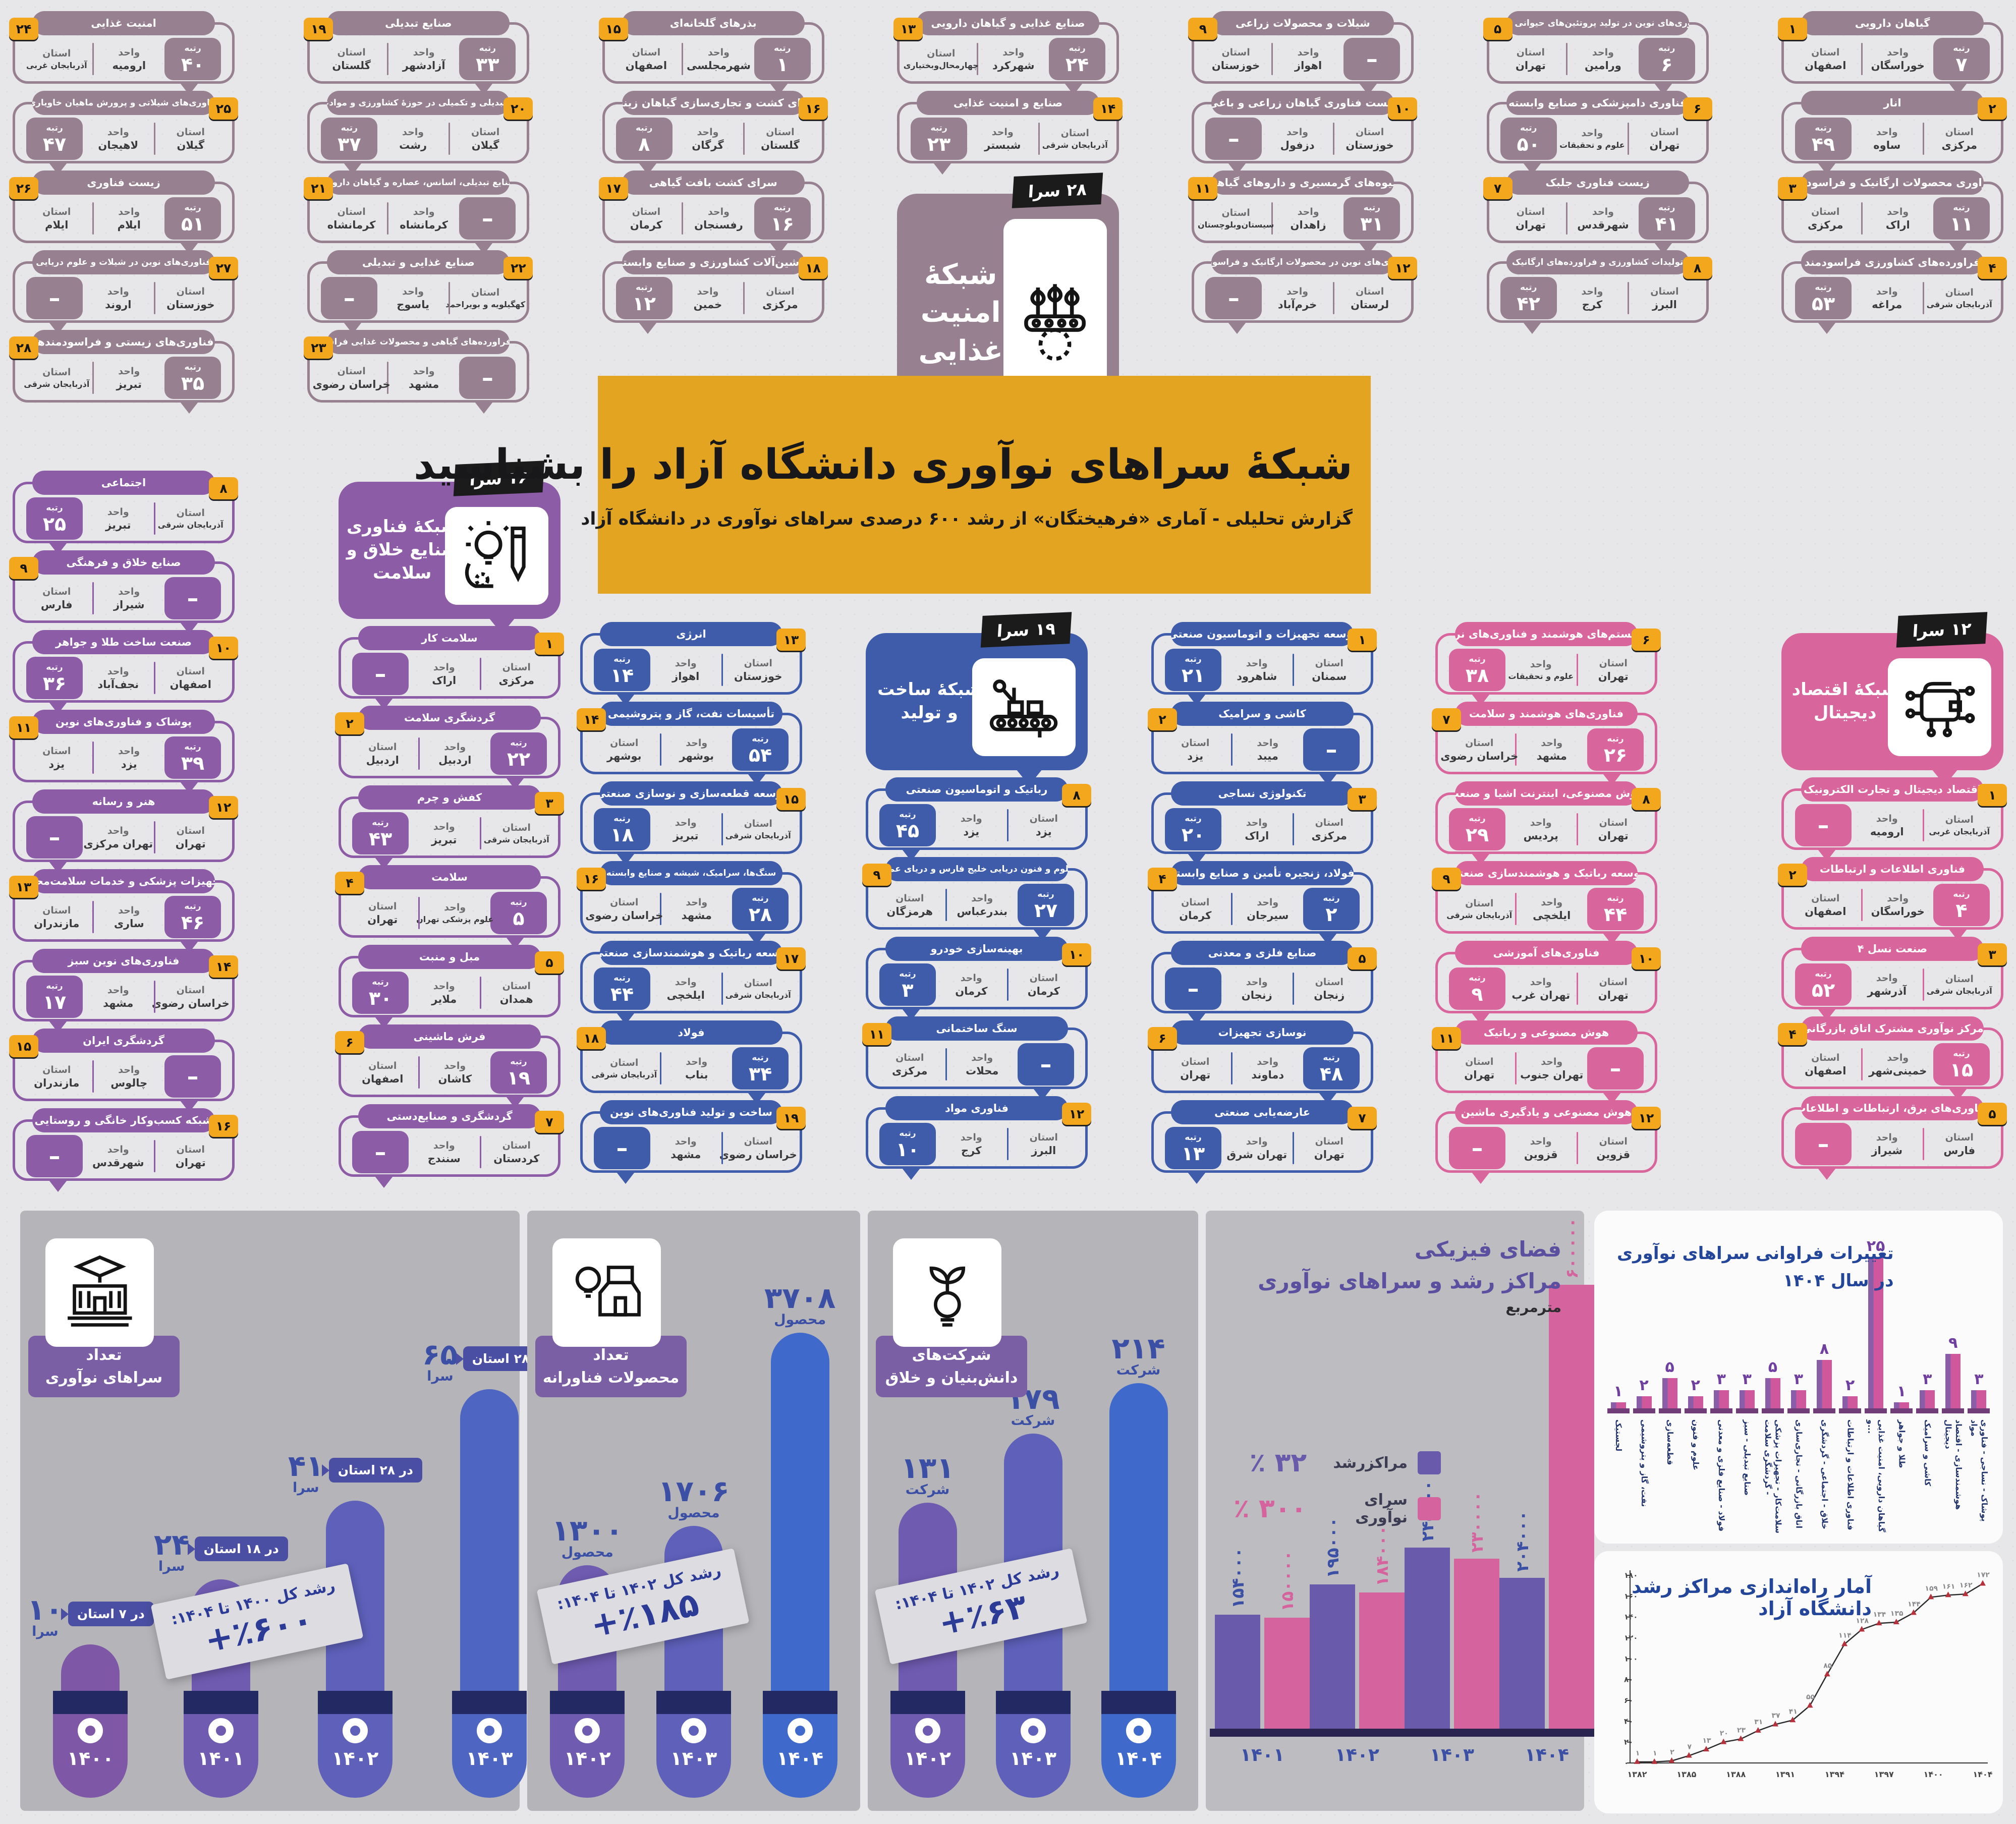  Describe the element at coordinates (123, 182) in the screenshot. I see `card-title: زیست فناوری` at that location.